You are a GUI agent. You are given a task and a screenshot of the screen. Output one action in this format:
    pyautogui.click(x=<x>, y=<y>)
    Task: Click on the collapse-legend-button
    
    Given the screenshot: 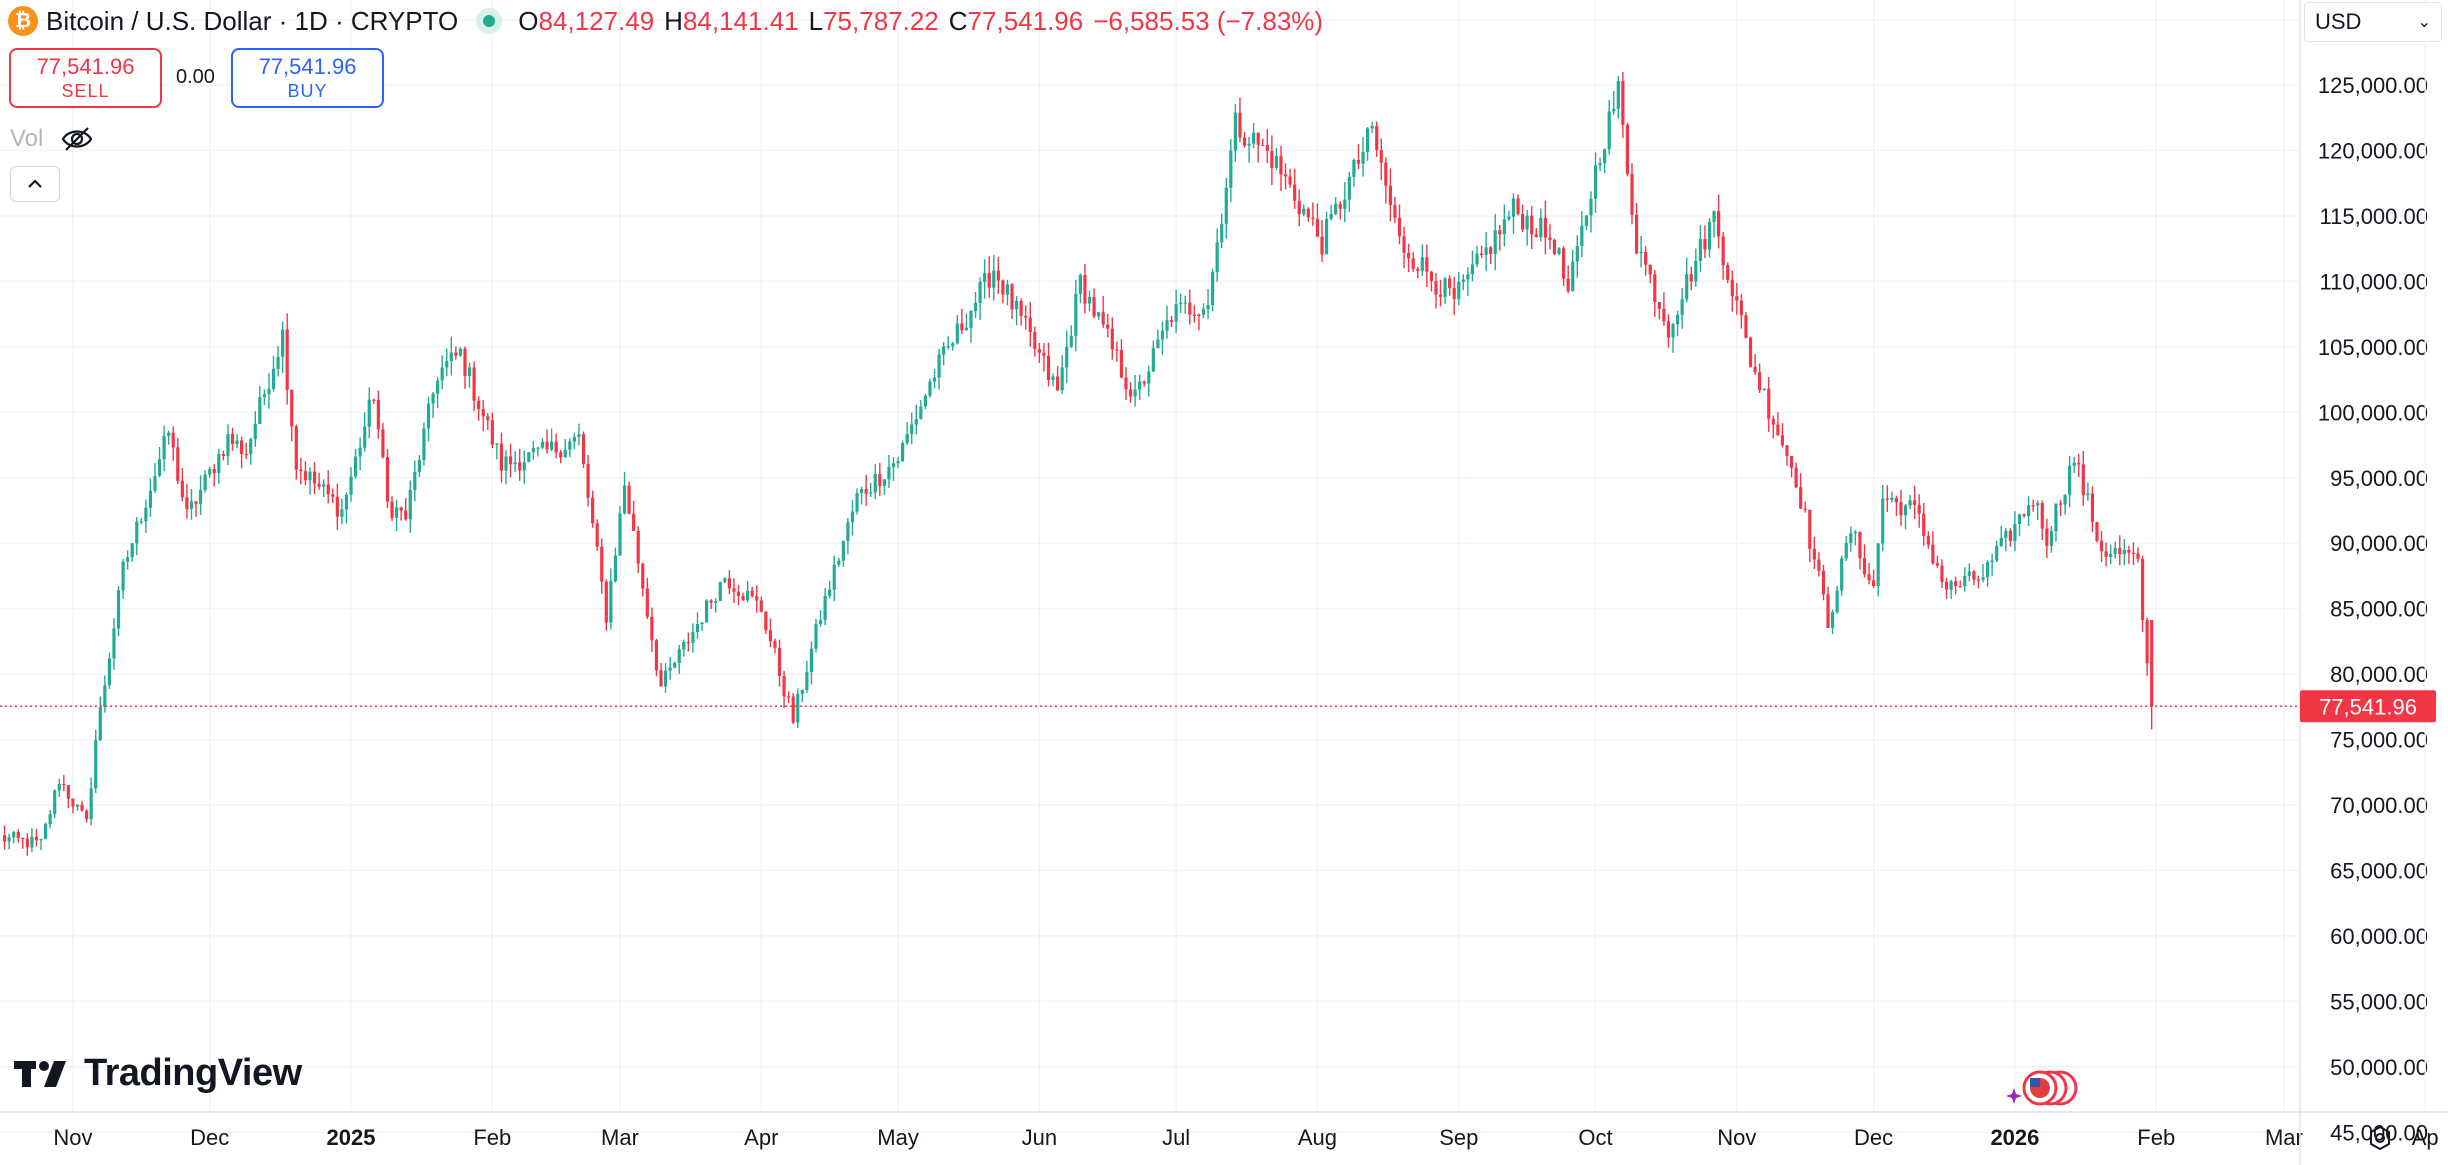 What is the action you would take?
    pyautogui.click(x=35, y=184)
    